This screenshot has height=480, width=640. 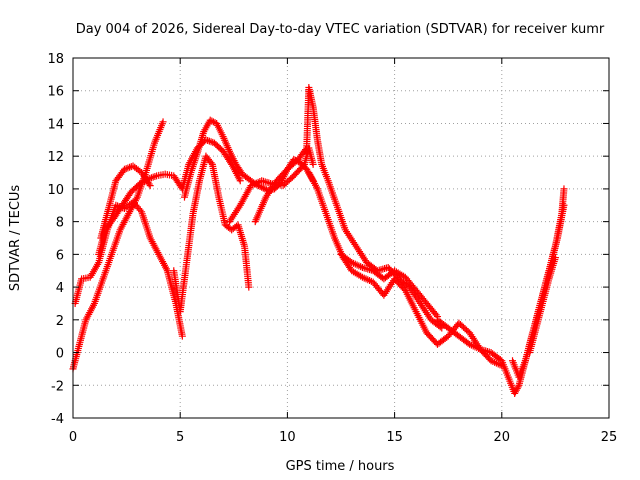 What do you see at coordinates (180, 437) in the screenshot?
I see `x-tick-label: 5` at bounding box center [180, 437].